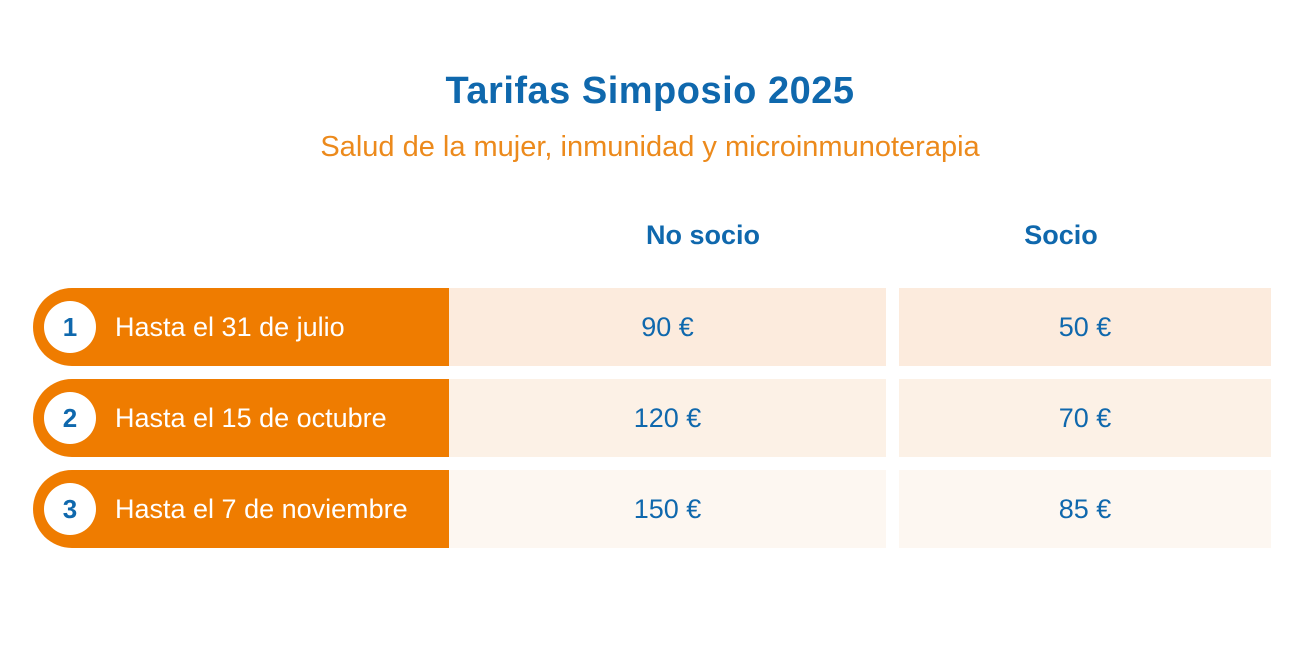 The height and width of the screenshot is (650, 1300). What do you see at coordinates (70, 509) in the screenshot?
I see `row-number-badge: 3` at bounding box center [70, 509].